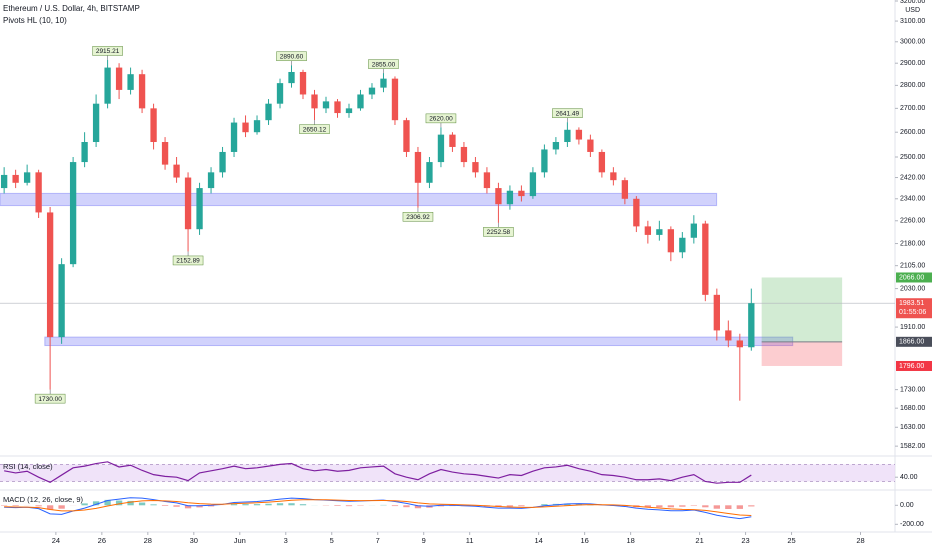 This screenshot has width=932, height=550. What do you see at coordinates (912, 42) in the screenshot?
I see `y-tick-label: 3000.00` at bounding box center [912, 42].